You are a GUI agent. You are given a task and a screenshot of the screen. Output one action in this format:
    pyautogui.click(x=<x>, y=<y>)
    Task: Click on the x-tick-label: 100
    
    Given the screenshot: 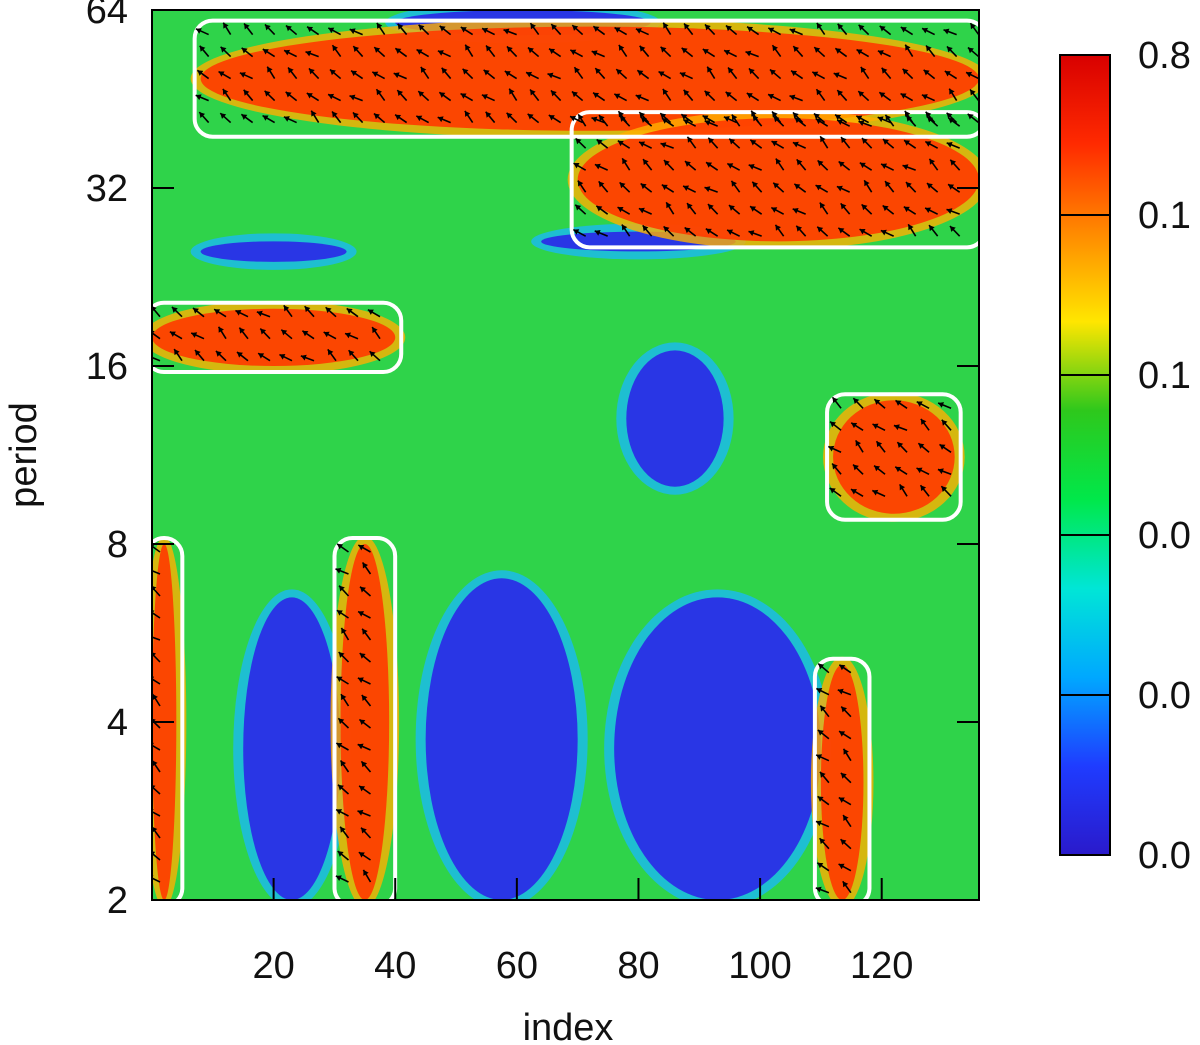 What is the action you would take?
    pyautogui.click(x=759, y=966)
    